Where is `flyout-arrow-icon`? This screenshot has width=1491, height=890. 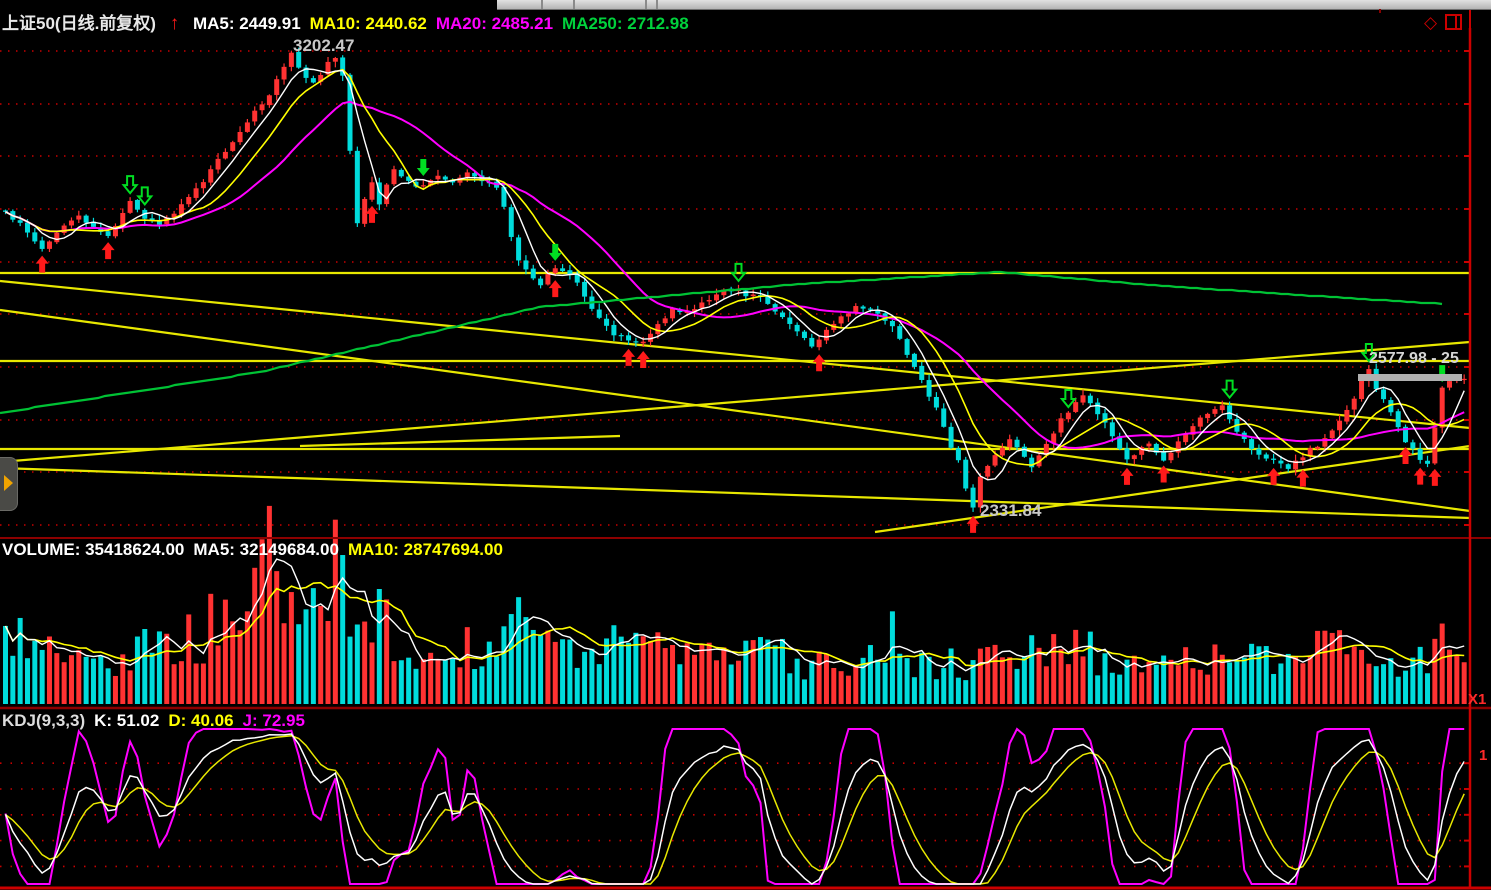
flyout-arrow-icon is located at coordinates (8, 483).